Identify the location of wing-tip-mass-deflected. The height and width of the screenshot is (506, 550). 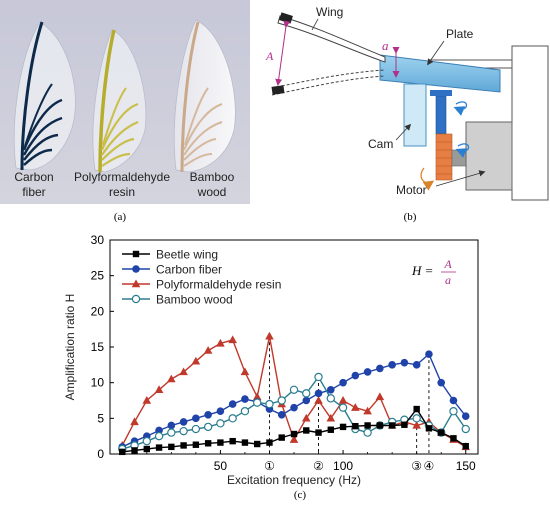
(278, 90).